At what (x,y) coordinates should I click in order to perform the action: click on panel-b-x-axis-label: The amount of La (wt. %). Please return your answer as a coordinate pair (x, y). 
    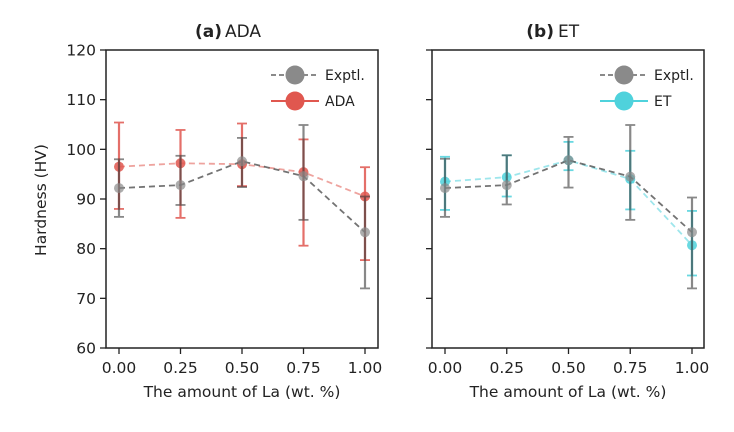
    Looking at the image, I should click on (568, 392).